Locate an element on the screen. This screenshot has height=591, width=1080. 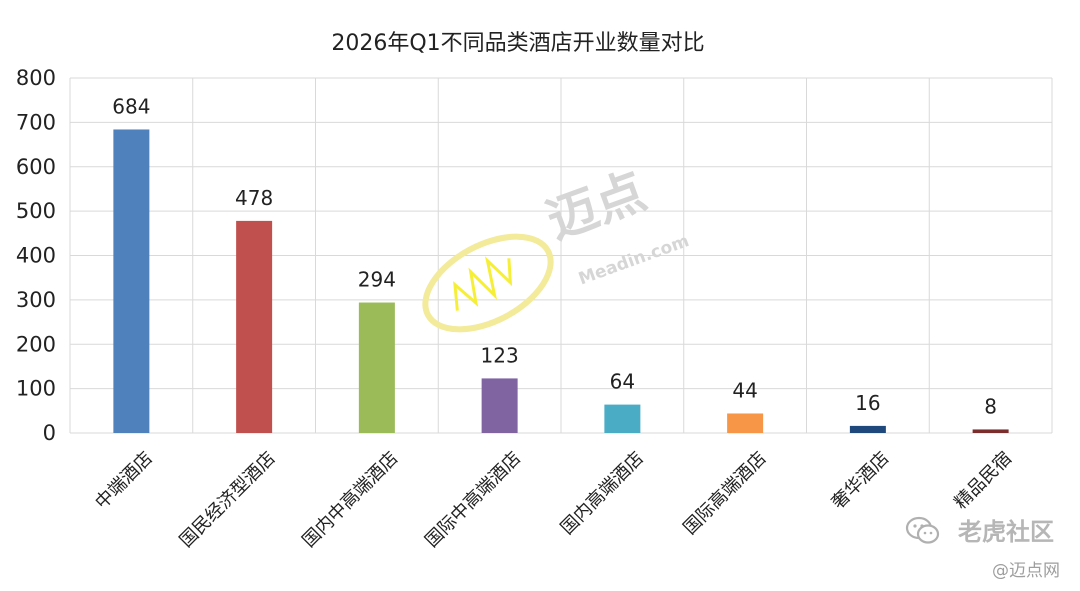
x-tick-label: 中端酒店 is located at coordinates (124, 481).